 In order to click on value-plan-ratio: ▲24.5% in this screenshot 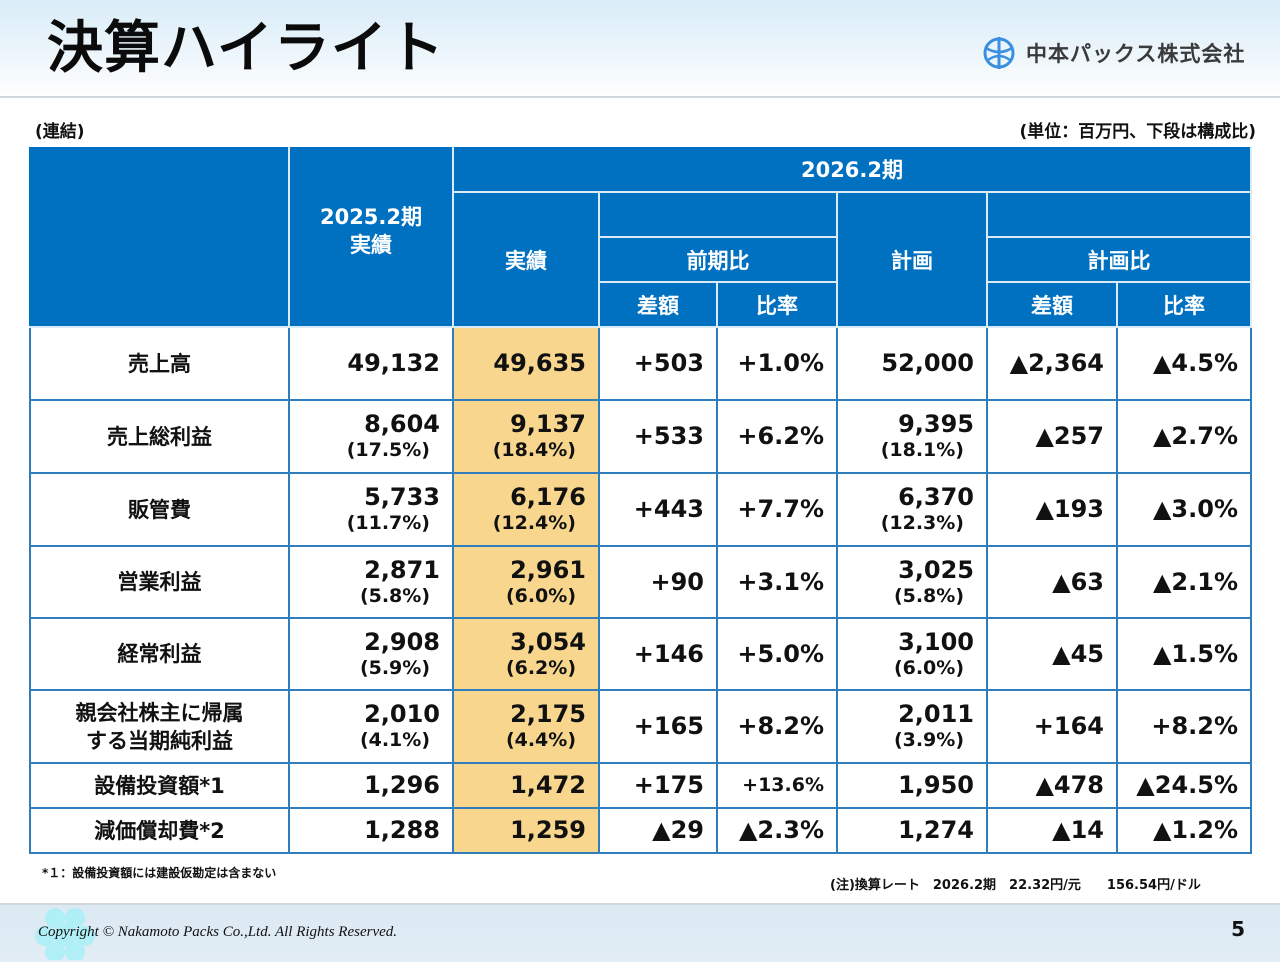, I will do `click(1187, 785)`.